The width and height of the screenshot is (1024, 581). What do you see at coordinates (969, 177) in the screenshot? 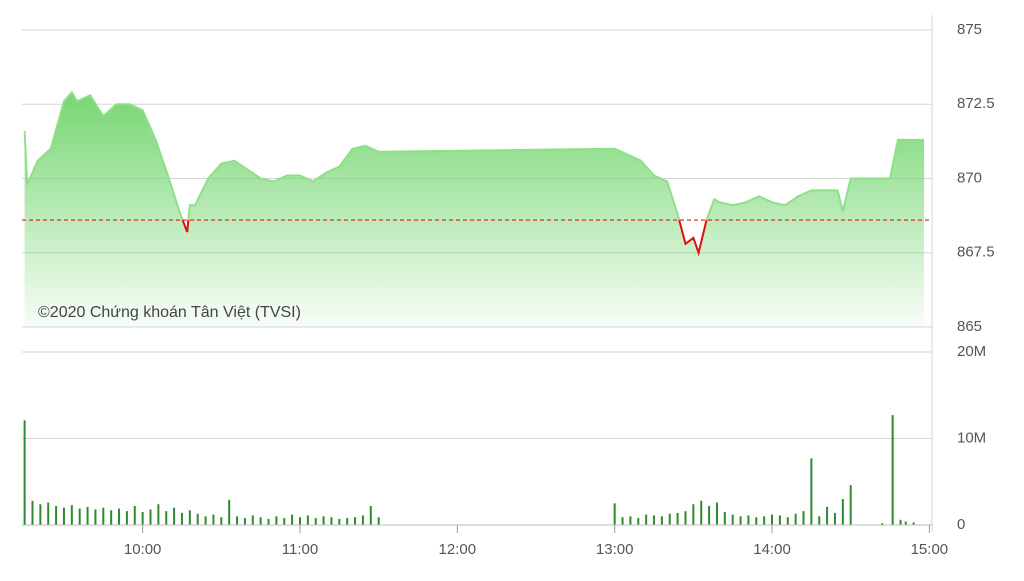
I see `y-tick-label: 870` at bounding box center [969, 177].